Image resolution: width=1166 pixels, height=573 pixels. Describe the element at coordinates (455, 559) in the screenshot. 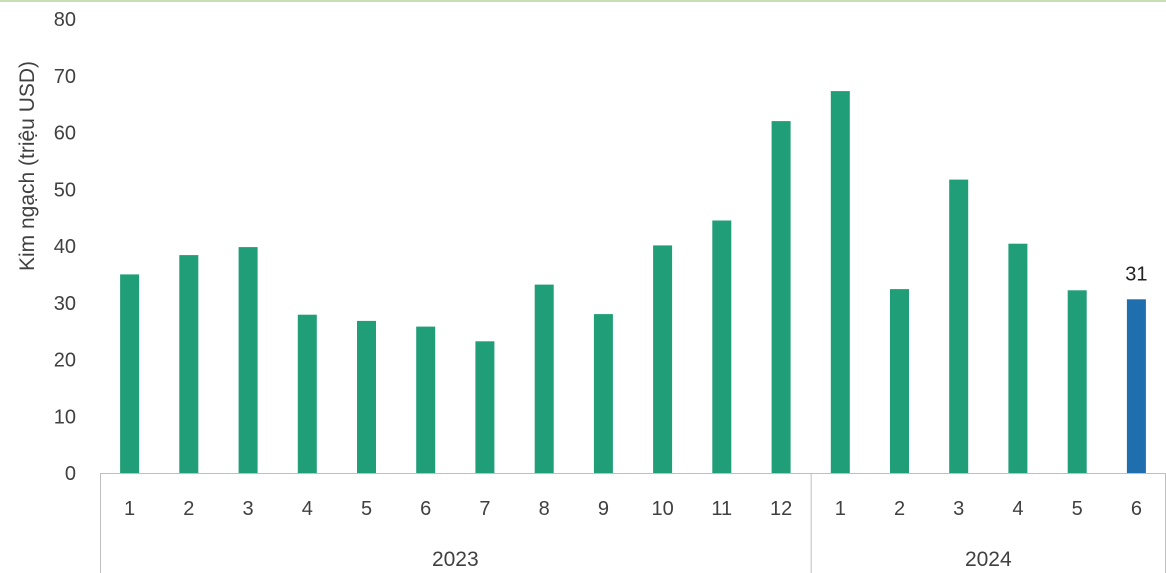

I see `year-label: 2023` at that location.